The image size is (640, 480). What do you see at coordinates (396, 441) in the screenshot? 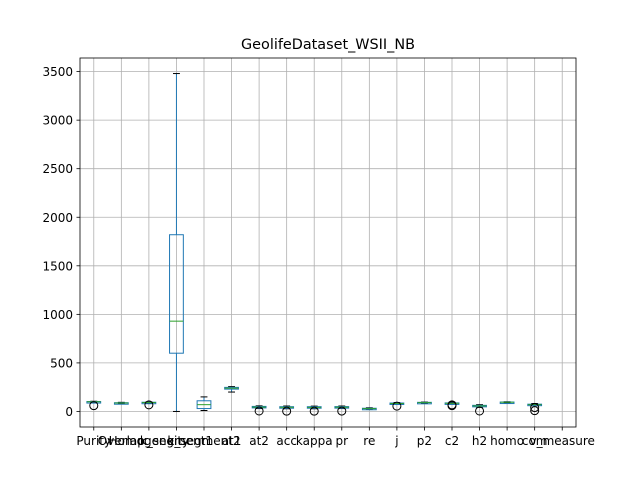
I see `x-tick-label: j` at bounding box center [396, 441].